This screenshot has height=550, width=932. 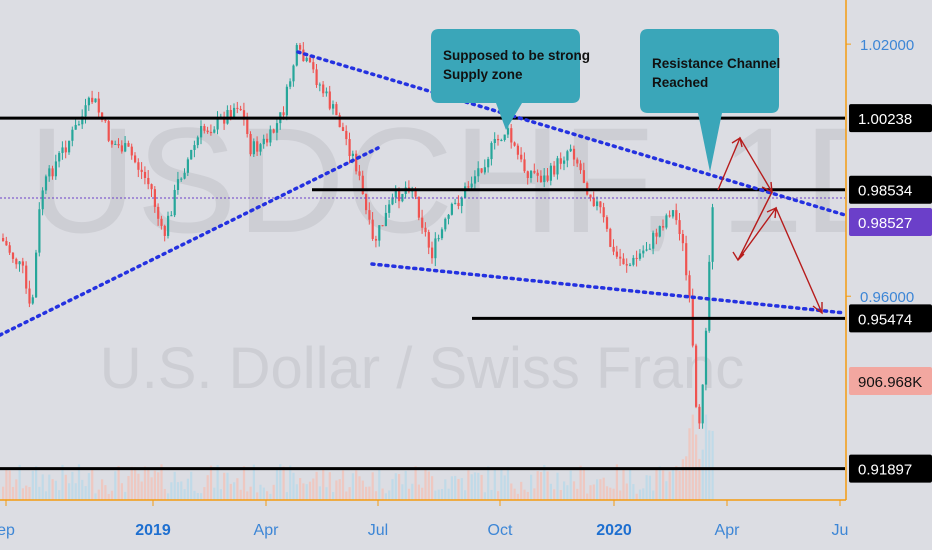 What do you see at coordinates (505, 79) in the screenshot?
I see `callout-supply-zone-box` at bounding box center [505, 79].